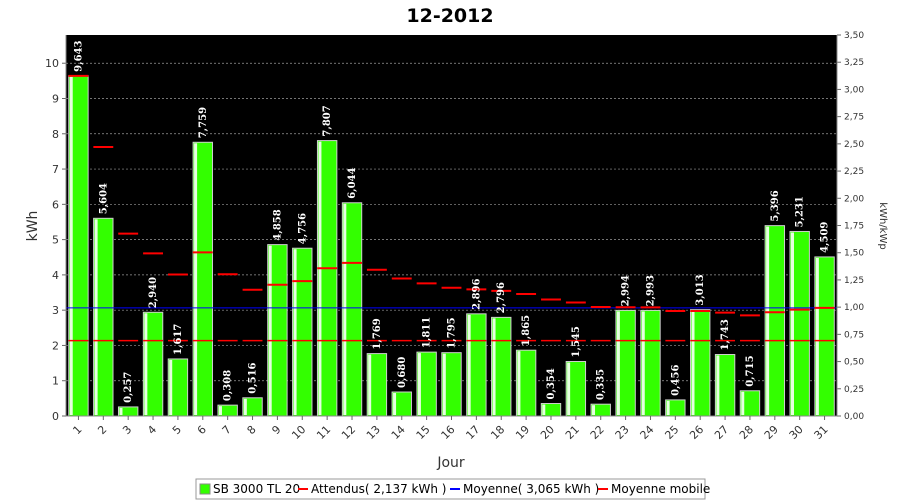  What do you see at coordinates (854, 90) in the screenshot?
I see `y2-tick-label: 3,00` at bounding box center [854, 90].